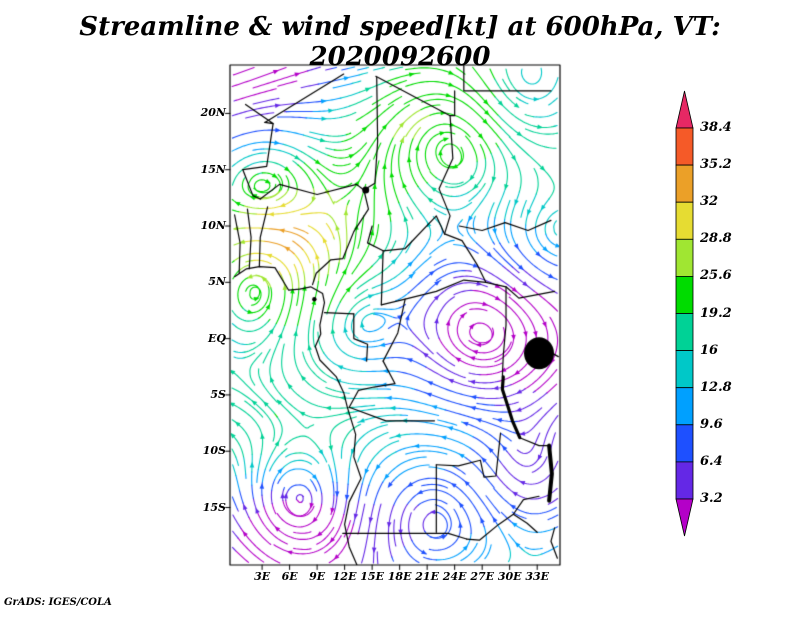  What do you see at coordinates (684, 517) in the screenshot?
I see `colorbar-bottom-arrow` at bounding box center [684, 517].